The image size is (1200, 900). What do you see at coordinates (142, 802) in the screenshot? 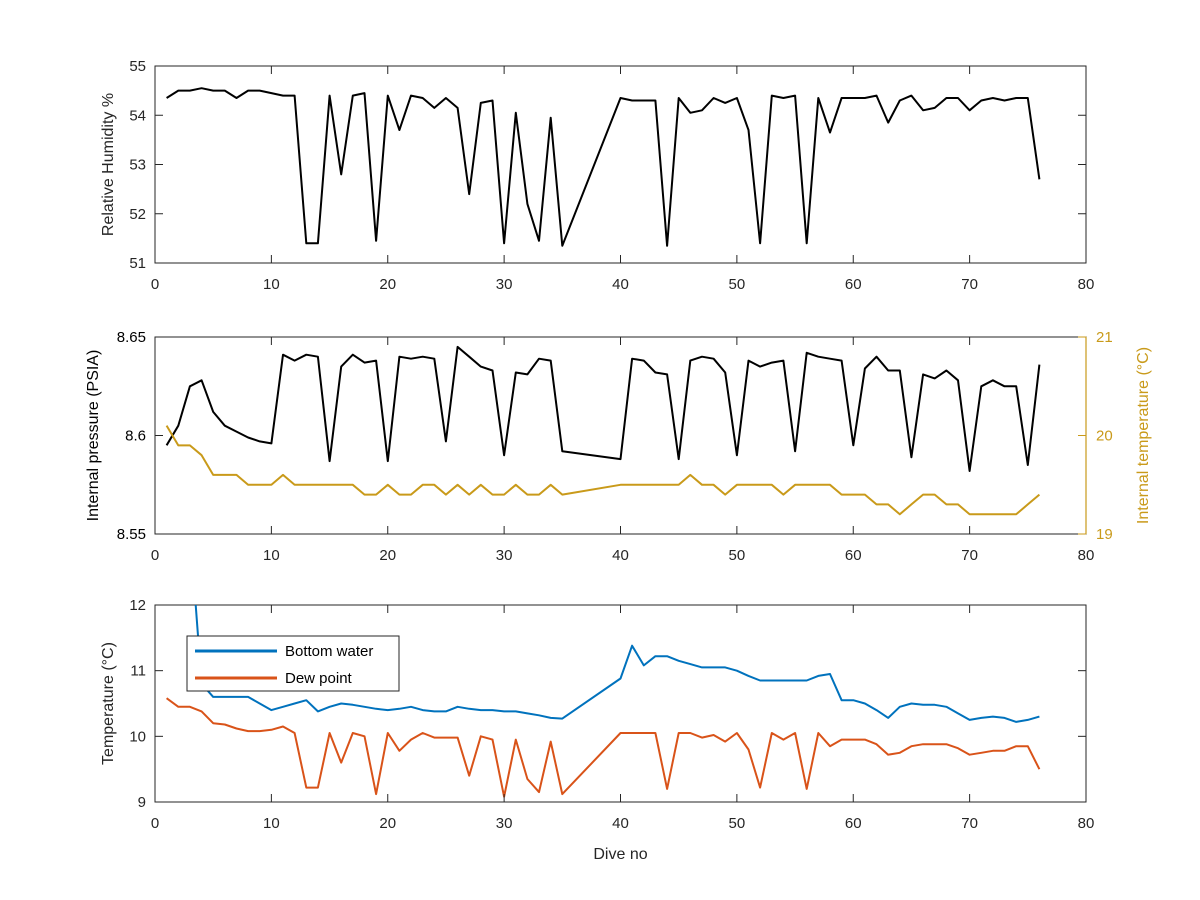
I see `y-tick-label: 9` at bounding box center [142, 802].